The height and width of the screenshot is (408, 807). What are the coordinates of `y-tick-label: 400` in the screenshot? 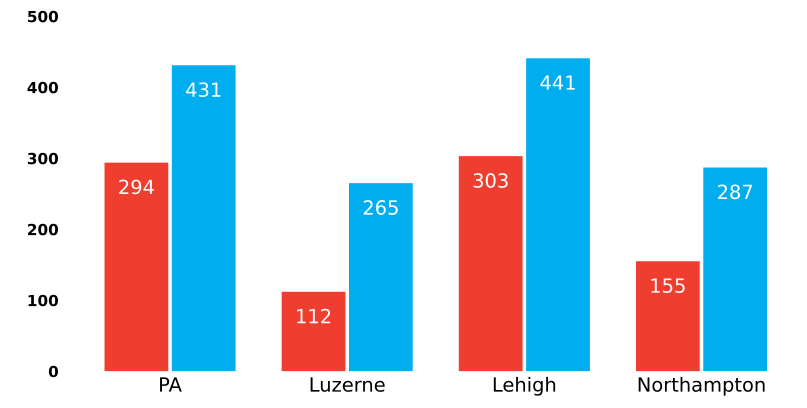 It's located at (43, 88).